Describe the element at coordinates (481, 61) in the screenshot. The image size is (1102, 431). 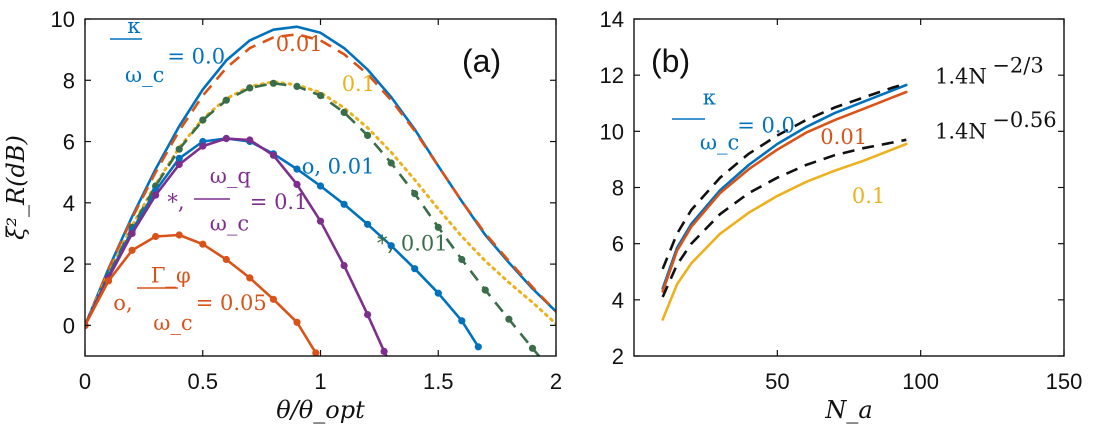
I see `panel-label: (a)` at that location.